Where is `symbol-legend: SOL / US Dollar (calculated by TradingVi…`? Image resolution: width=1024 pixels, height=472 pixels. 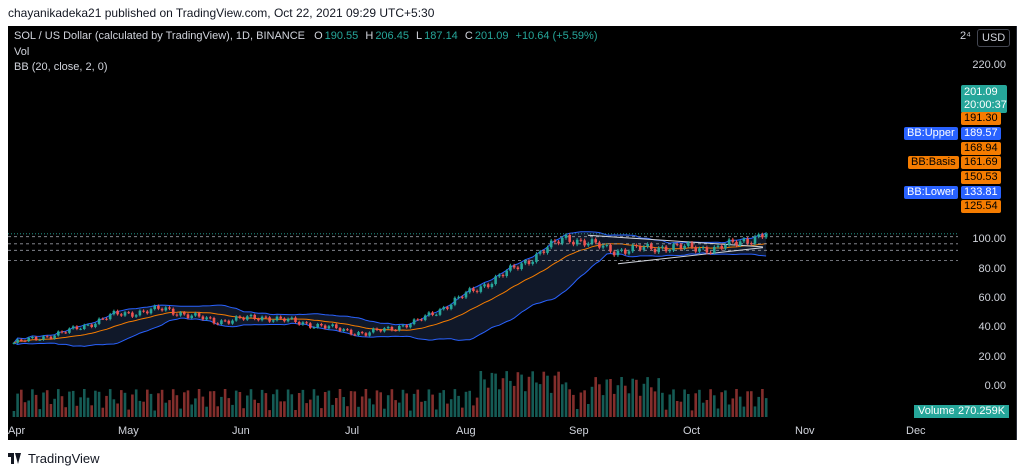
symbol-legend: SOL / US Dollar (calculated by TradingVi… is located at coordinates (306, 36).